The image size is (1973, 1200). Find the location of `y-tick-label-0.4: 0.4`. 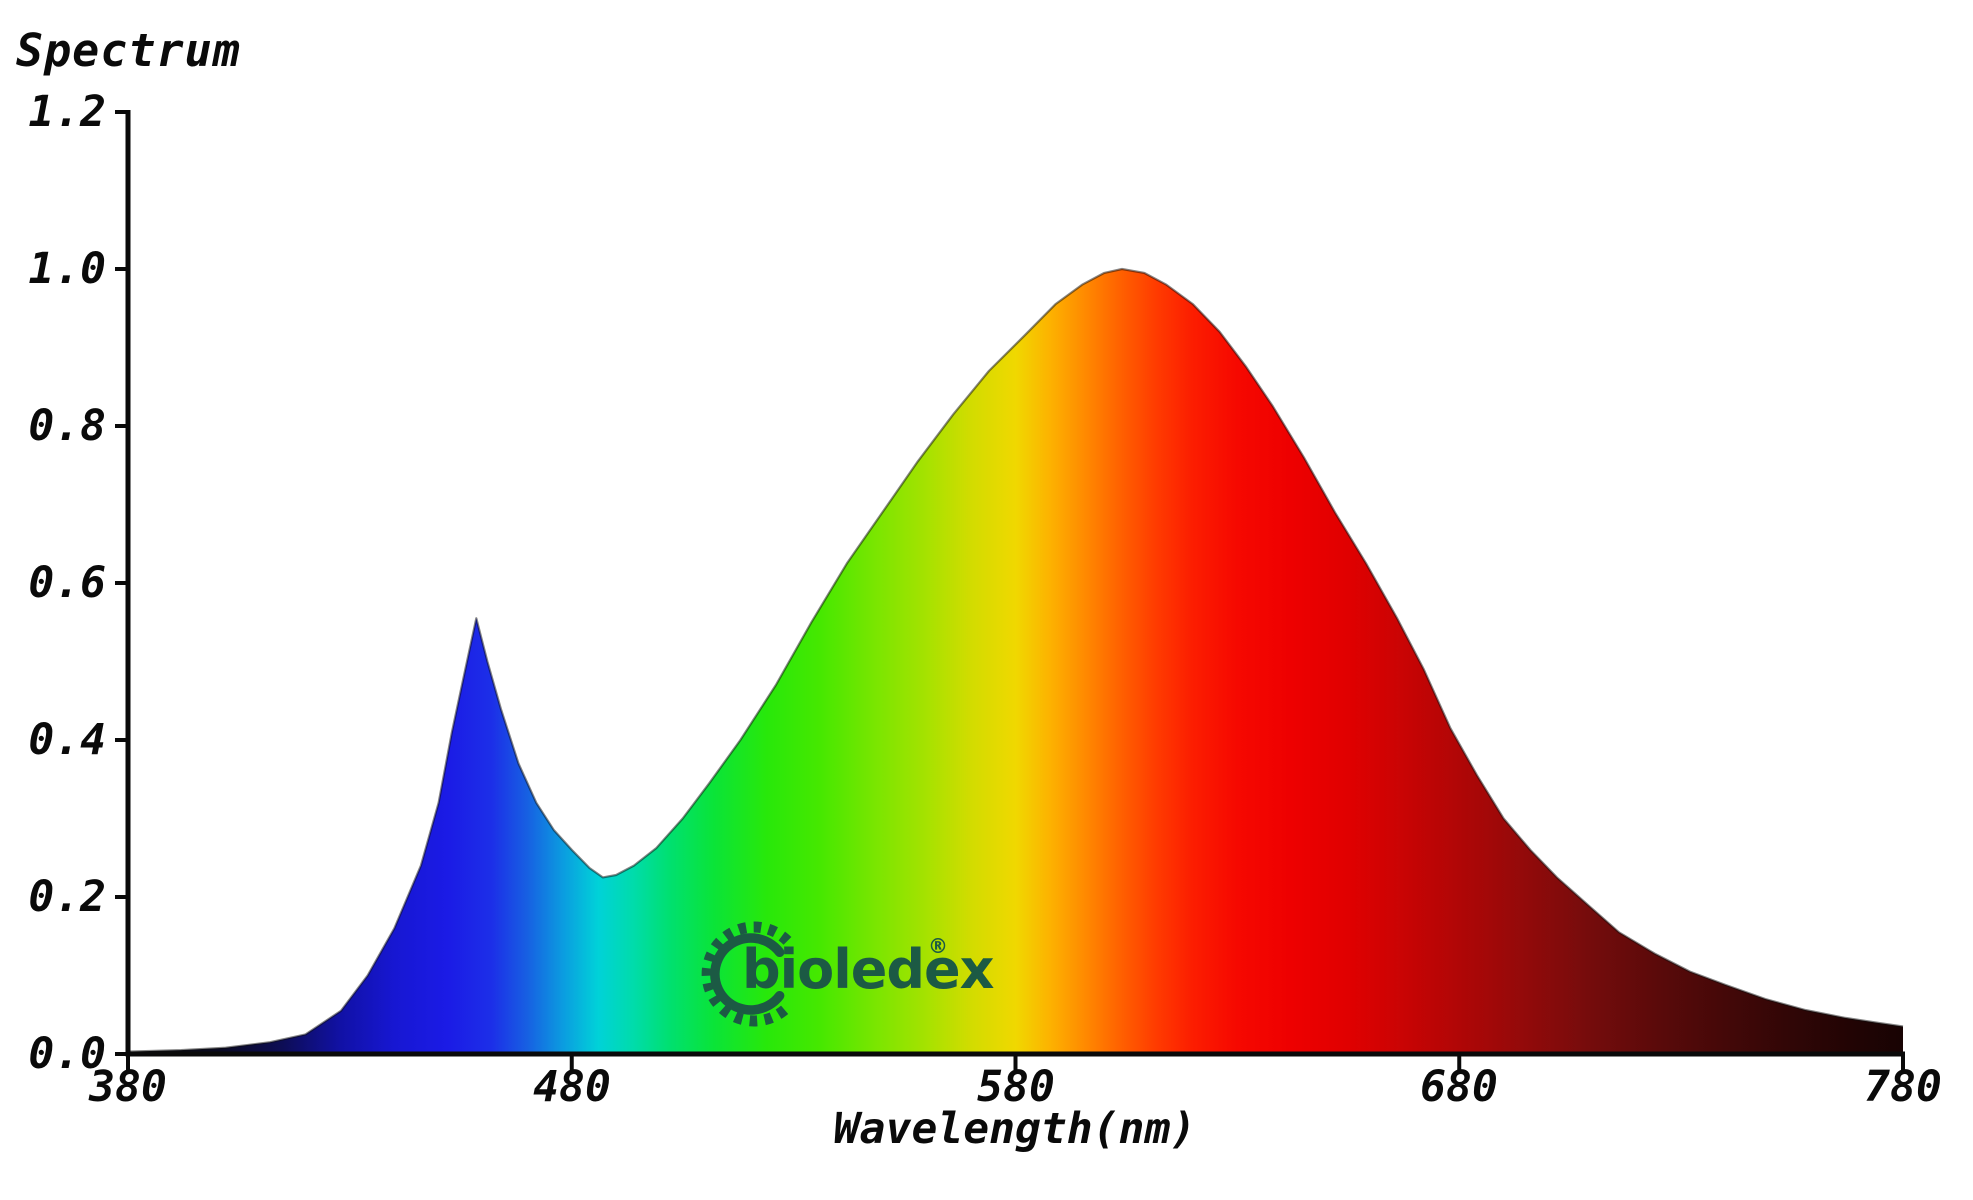

y-tick-label-0.4: 0.4 is located at coordinates (67, 740).